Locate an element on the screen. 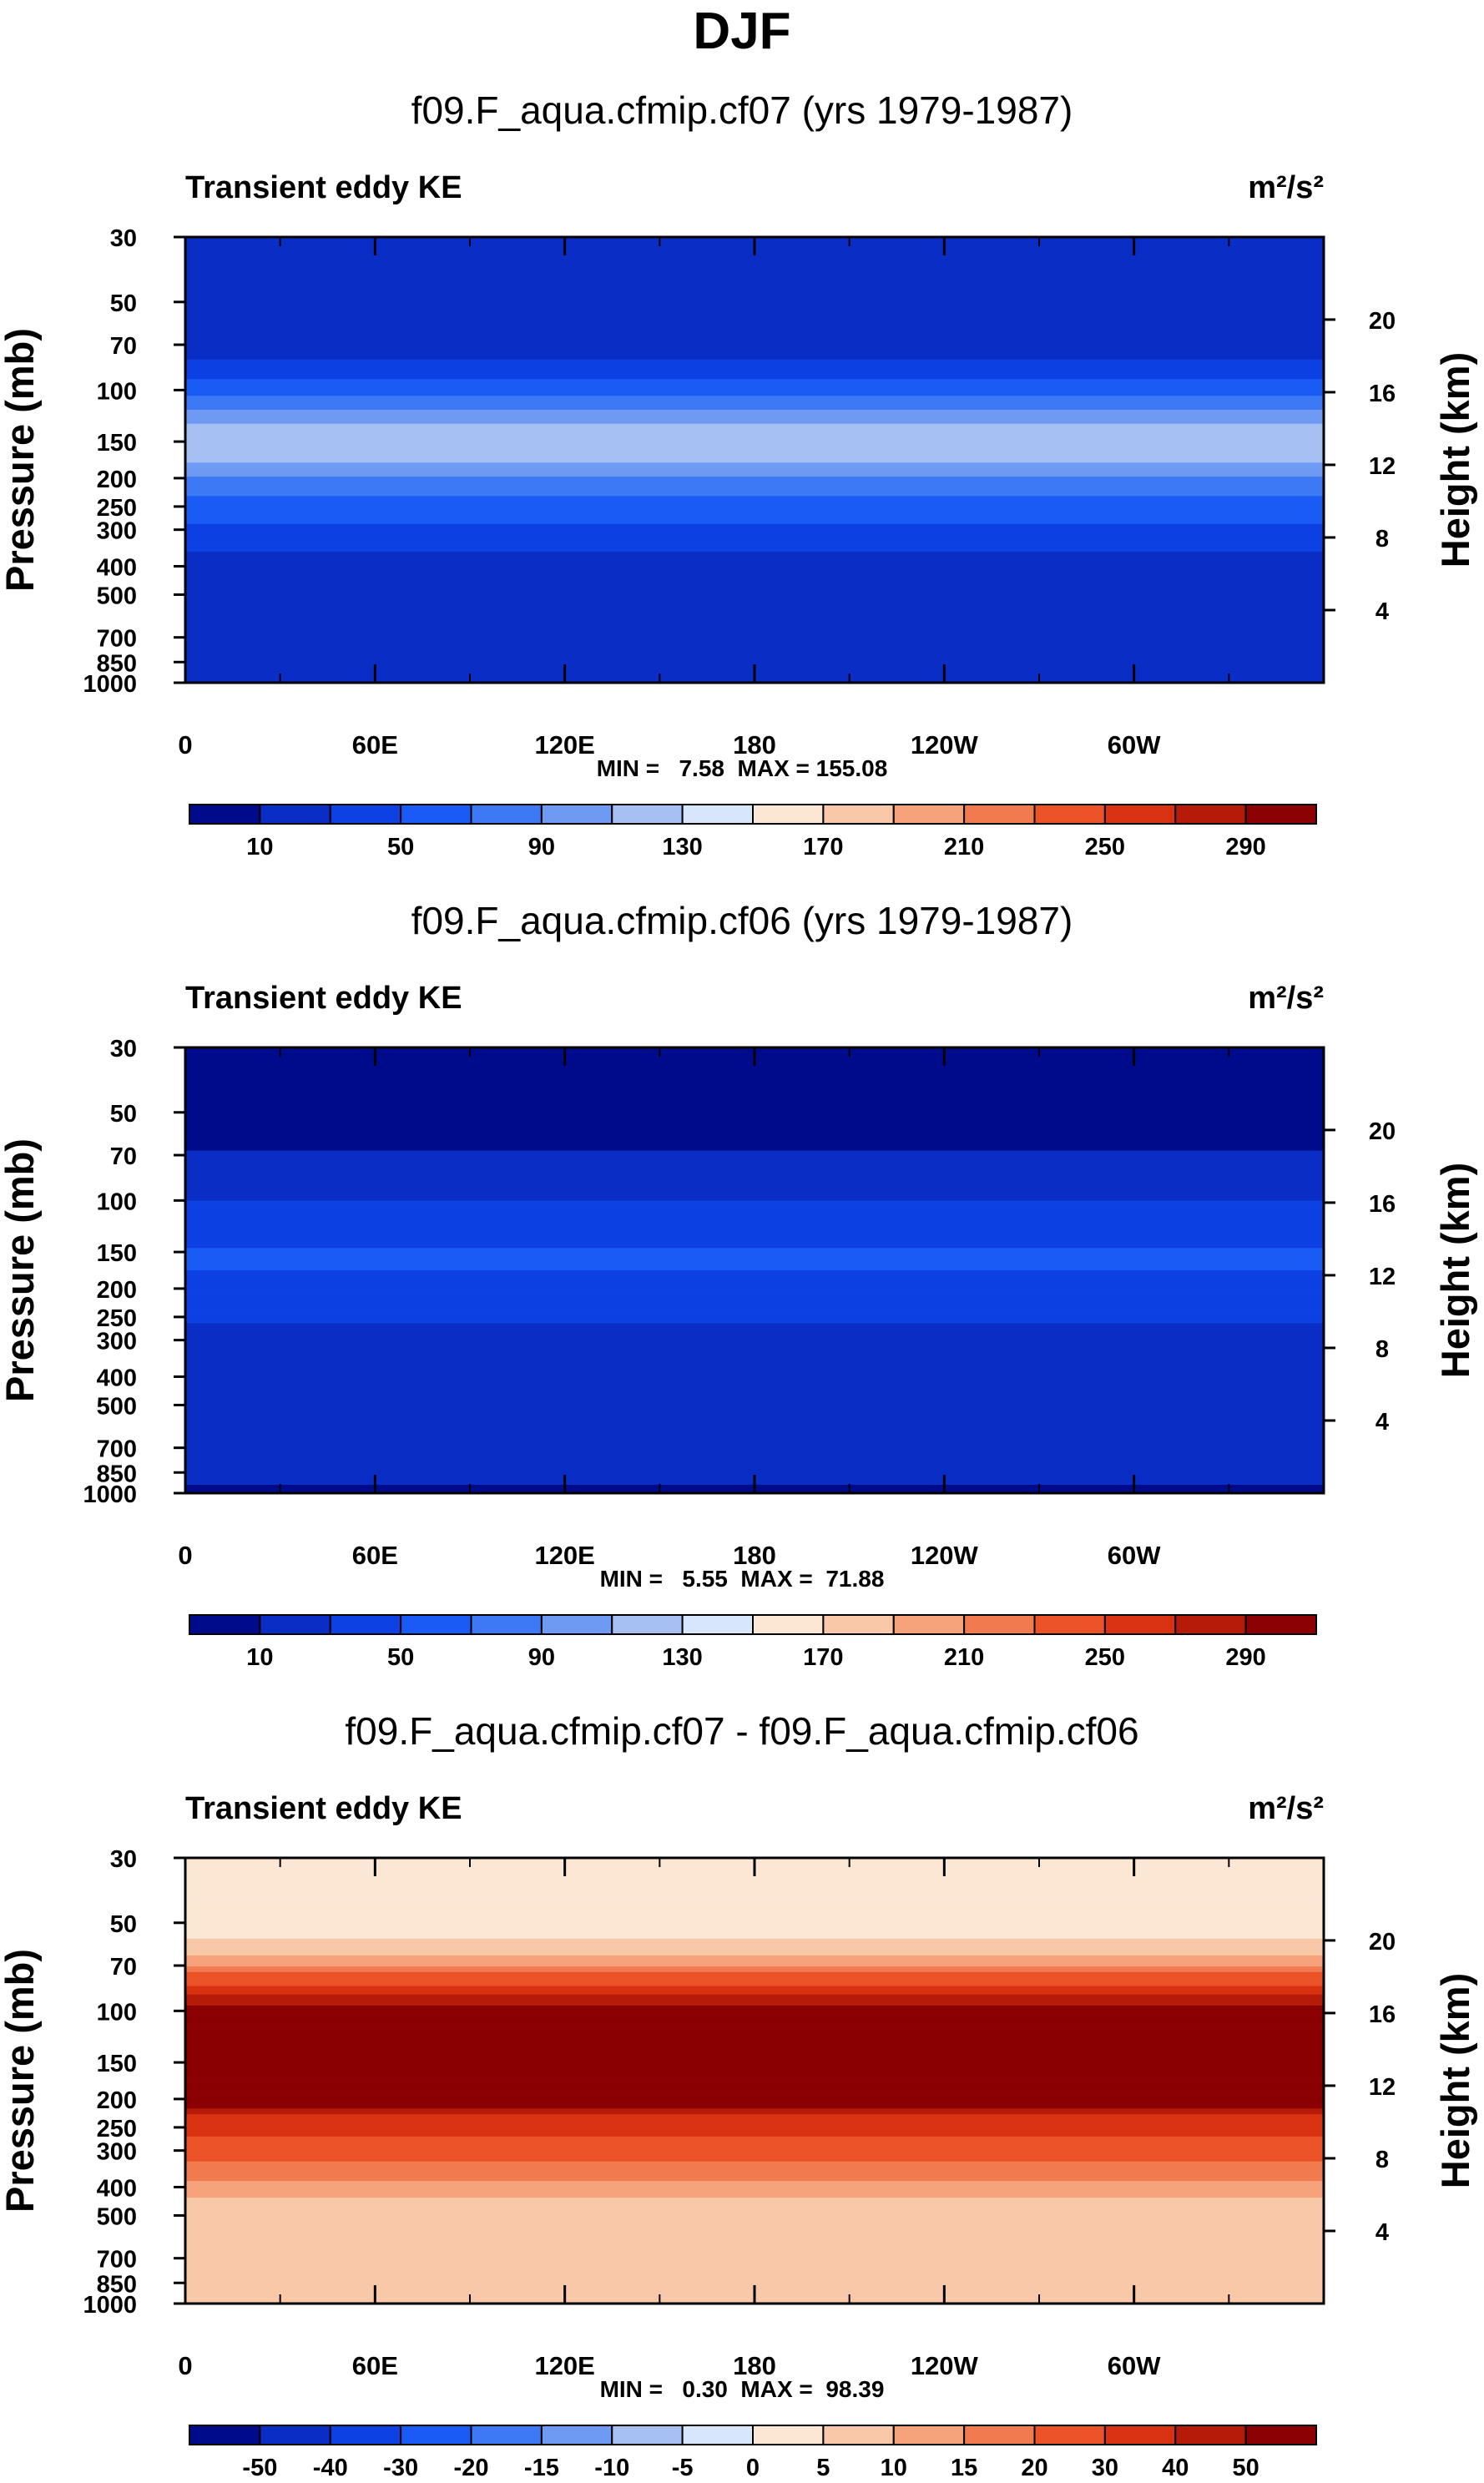 This screenshot has width=1484, height=2483. y-tick-label: 850 is located at coordinates (117, 664).